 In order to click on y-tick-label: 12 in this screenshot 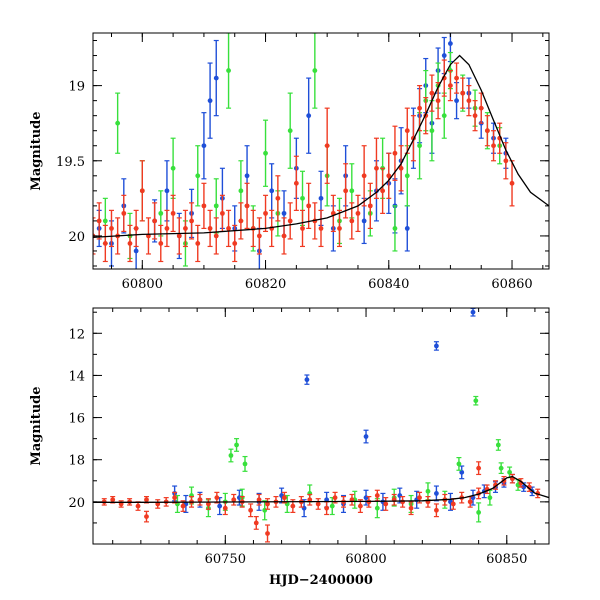, I will do `click(76, 334)`.